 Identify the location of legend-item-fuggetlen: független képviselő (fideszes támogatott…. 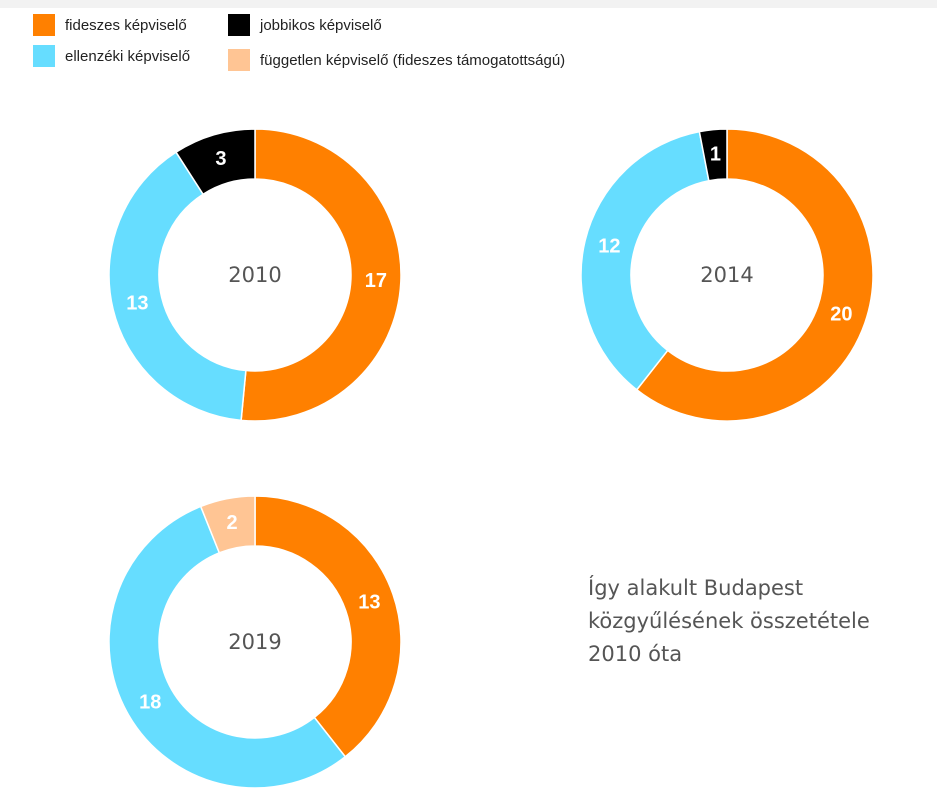
(396, 60).